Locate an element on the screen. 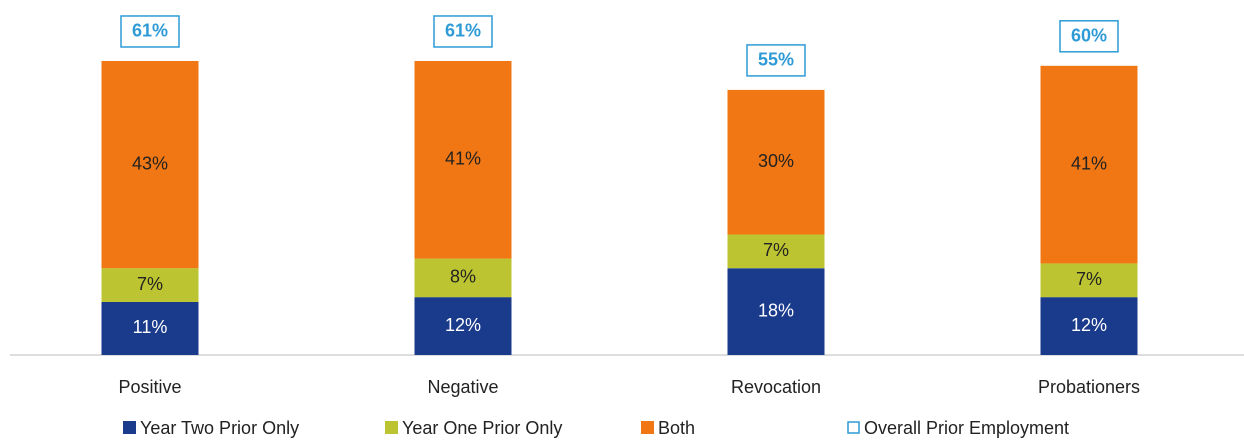 Image resolution: width=1244 pixels, height=445 pixels. legend-label: Year Two Prior Only is located at coordinates (219, 428).